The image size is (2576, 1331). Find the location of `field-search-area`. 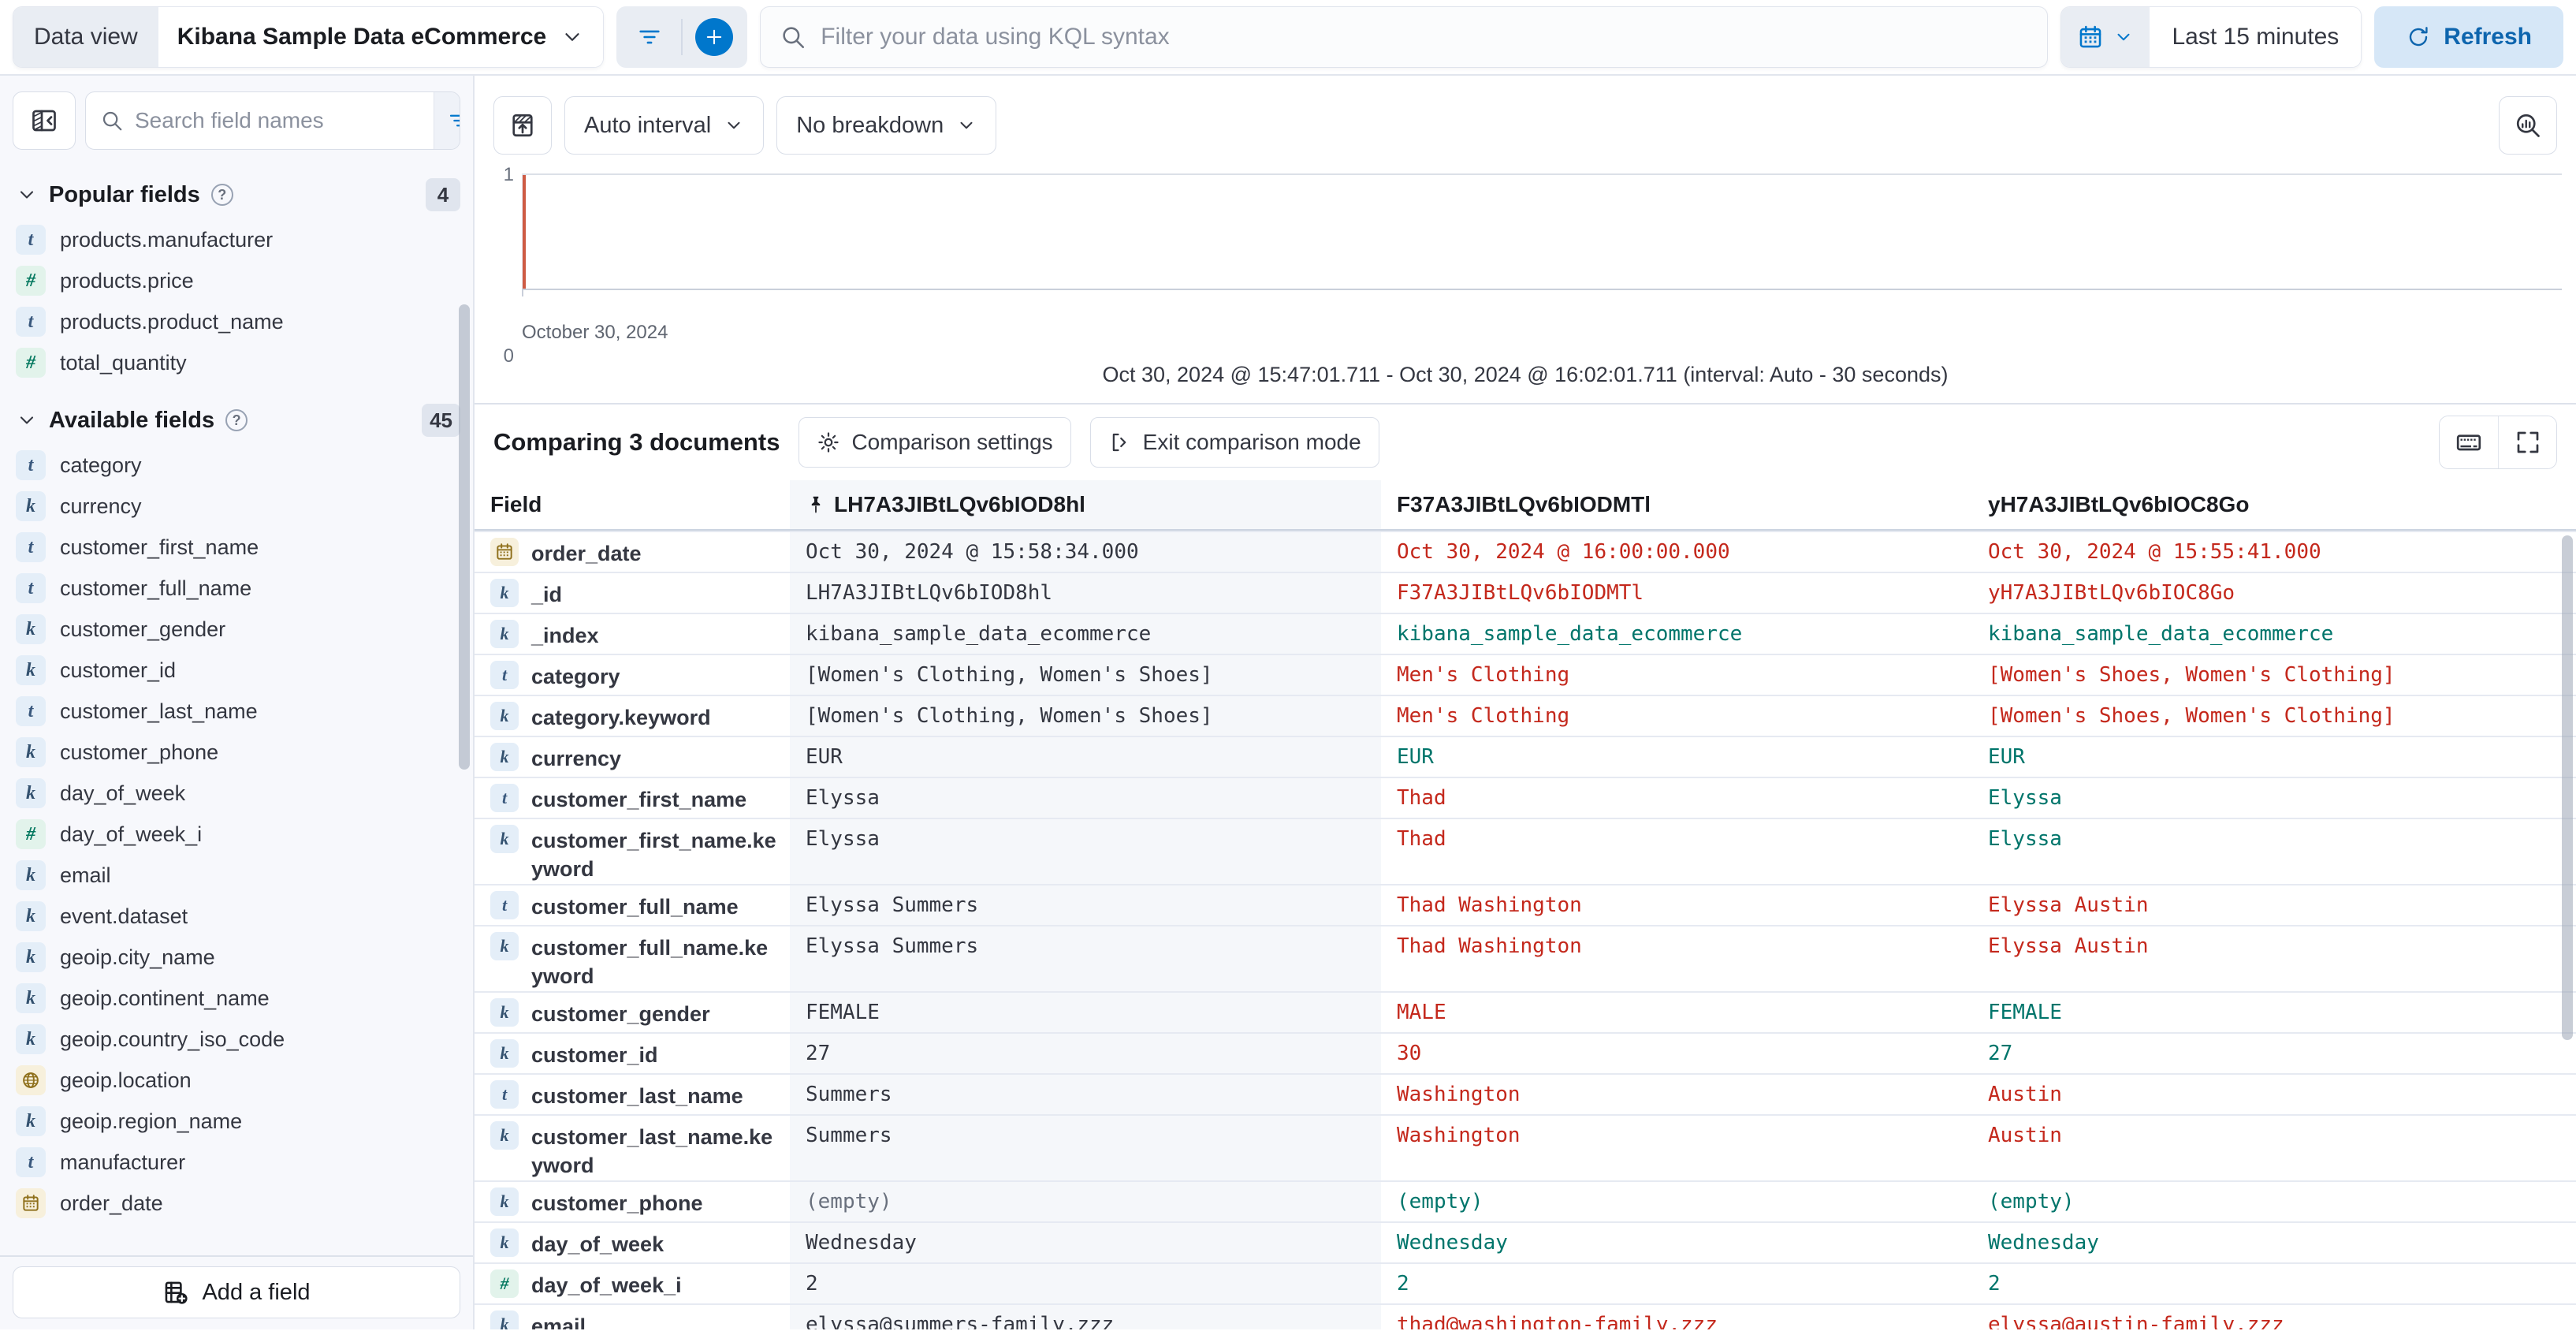

field-search-area is located at coordinates (260, 120).